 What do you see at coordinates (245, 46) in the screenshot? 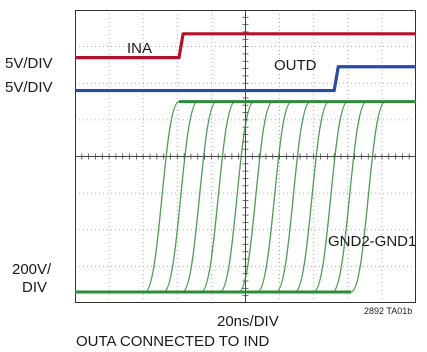
I see `ina-trace` at bounding box center [245, 46].